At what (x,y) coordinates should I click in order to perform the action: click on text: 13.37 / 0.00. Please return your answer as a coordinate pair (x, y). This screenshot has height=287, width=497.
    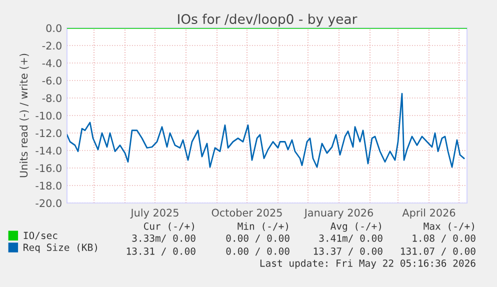
    Looking at the image, I should click on (348, 251).